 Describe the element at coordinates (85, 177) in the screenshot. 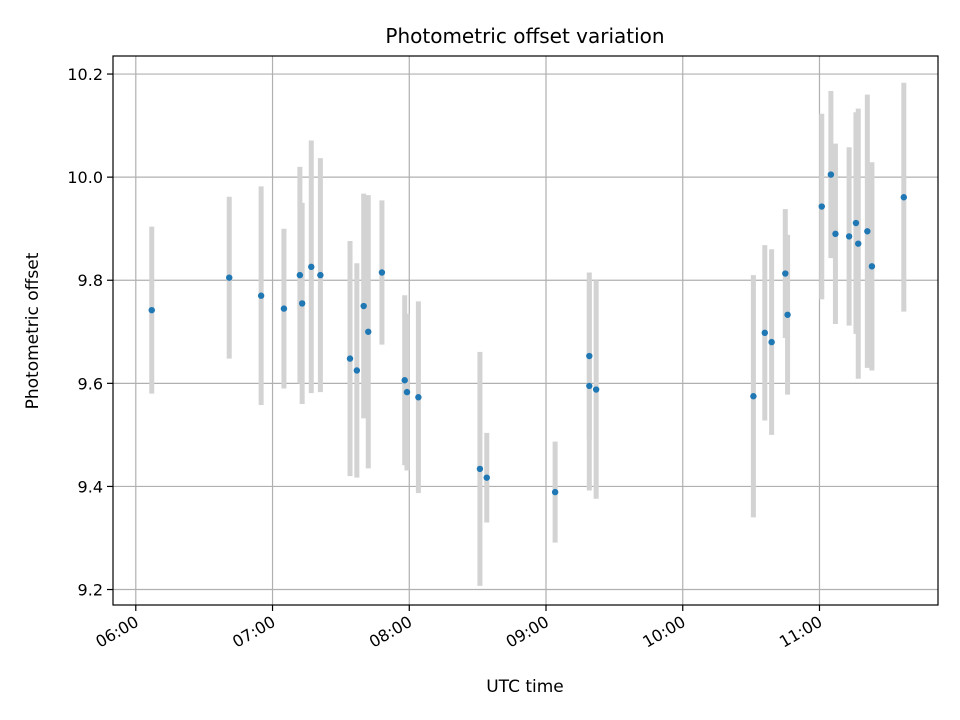

I see `y-tick-label: 10.0` at that location.